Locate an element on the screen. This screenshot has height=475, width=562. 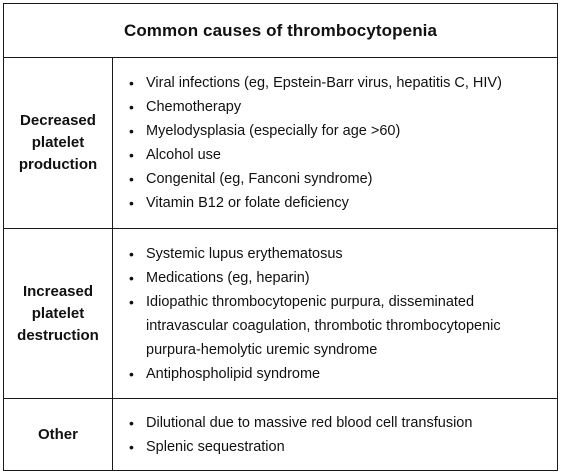
category-label: Increased platelet destruction is located at coordinates (58, 313).